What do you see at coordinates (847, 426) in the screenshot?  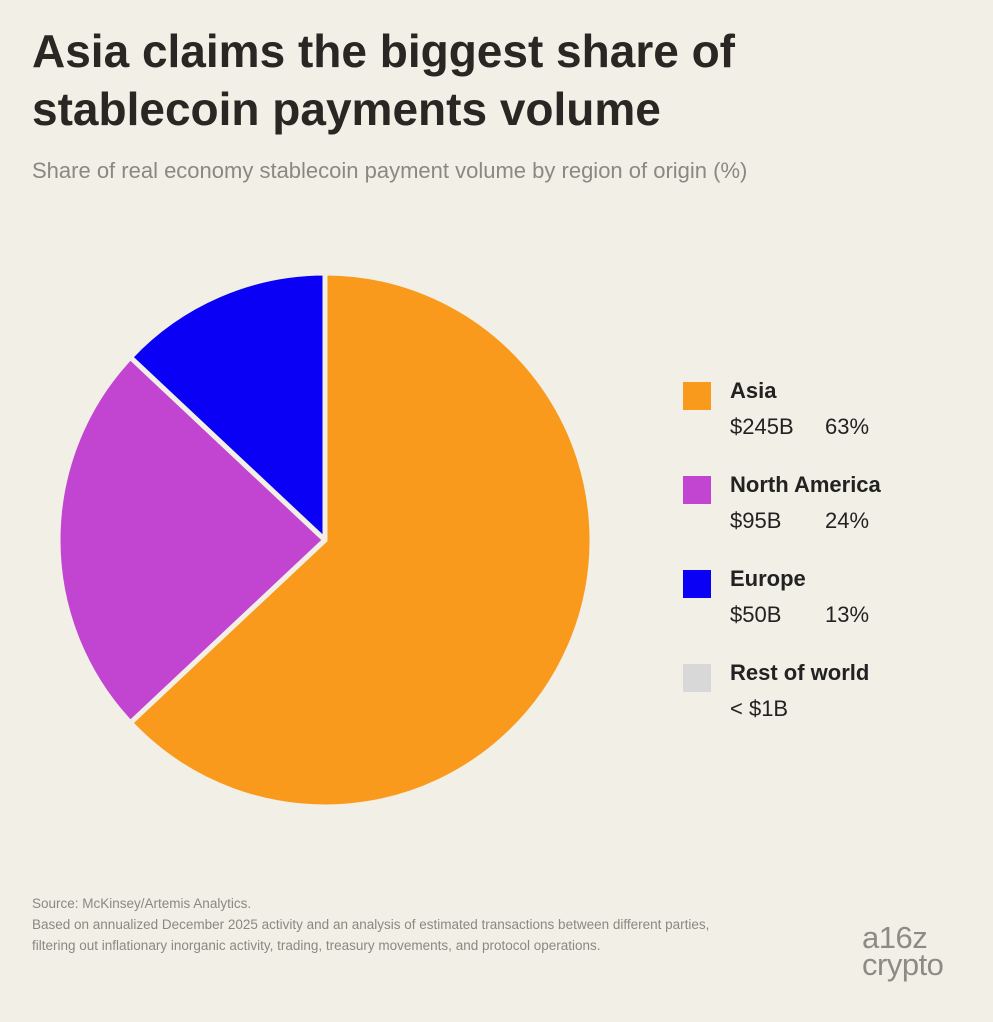 I see `legend-percent-asia: 63%` at bounding box center [847, 426].